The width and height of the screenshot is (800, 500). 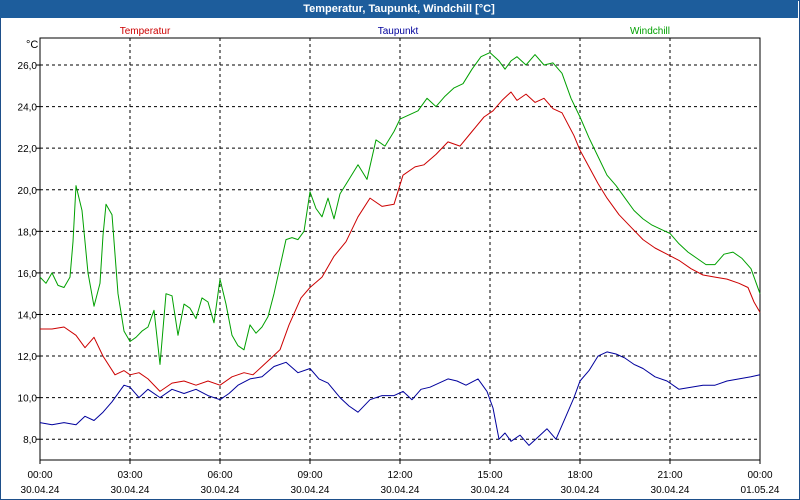 I want to click on y-tick-label: 20,0, so click(x=28, y=191).